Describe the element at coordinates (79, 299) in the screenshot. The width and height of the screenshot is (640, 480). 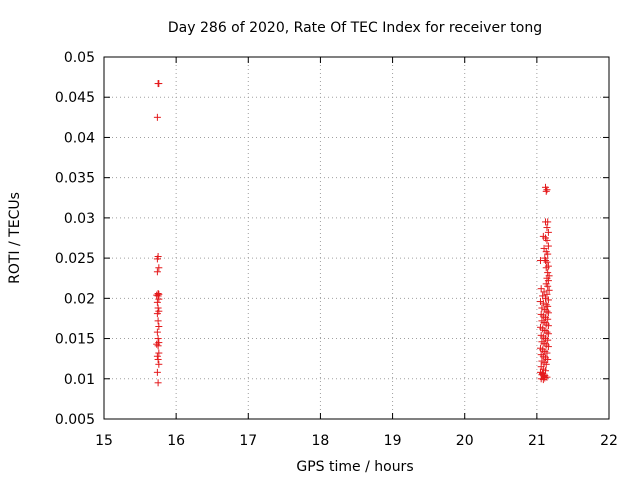
I see `y-tick-label: 0.02` at that location.